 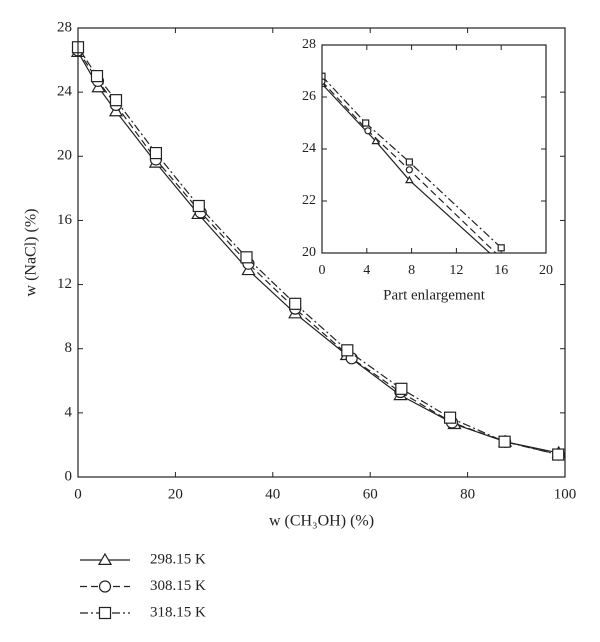 What do you see at coordinates (69, 476) in the screenshot?
I see `y-tick-label: 0` at bounding box center [69, 476].